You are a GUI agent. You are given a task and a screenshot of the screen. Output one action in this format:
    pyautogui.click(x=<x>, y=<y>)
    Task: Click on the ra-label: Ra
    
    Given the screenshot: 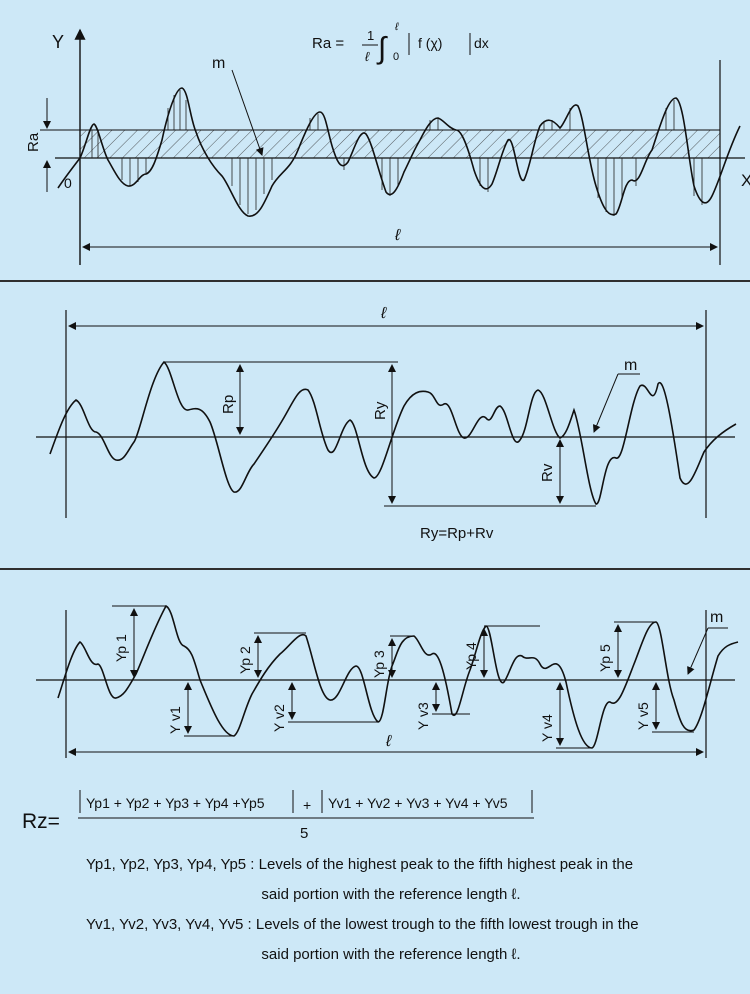 What is the action you would take?
    pyautogui.click(x=33, y=142)
    